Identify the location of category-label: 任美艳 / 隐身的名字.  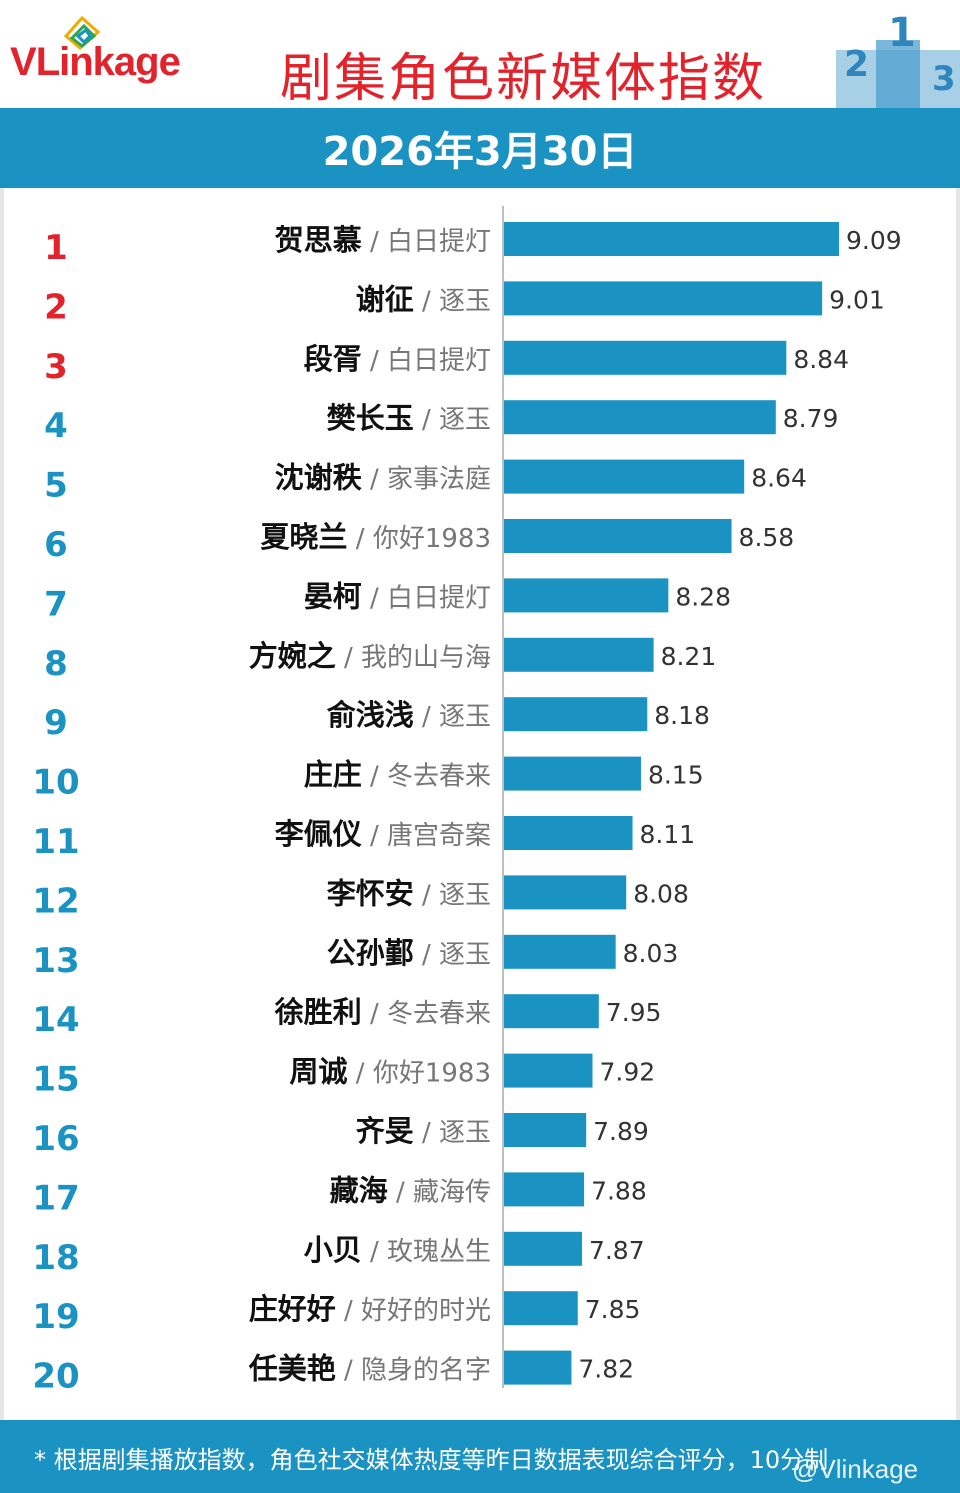
(369, 1369).